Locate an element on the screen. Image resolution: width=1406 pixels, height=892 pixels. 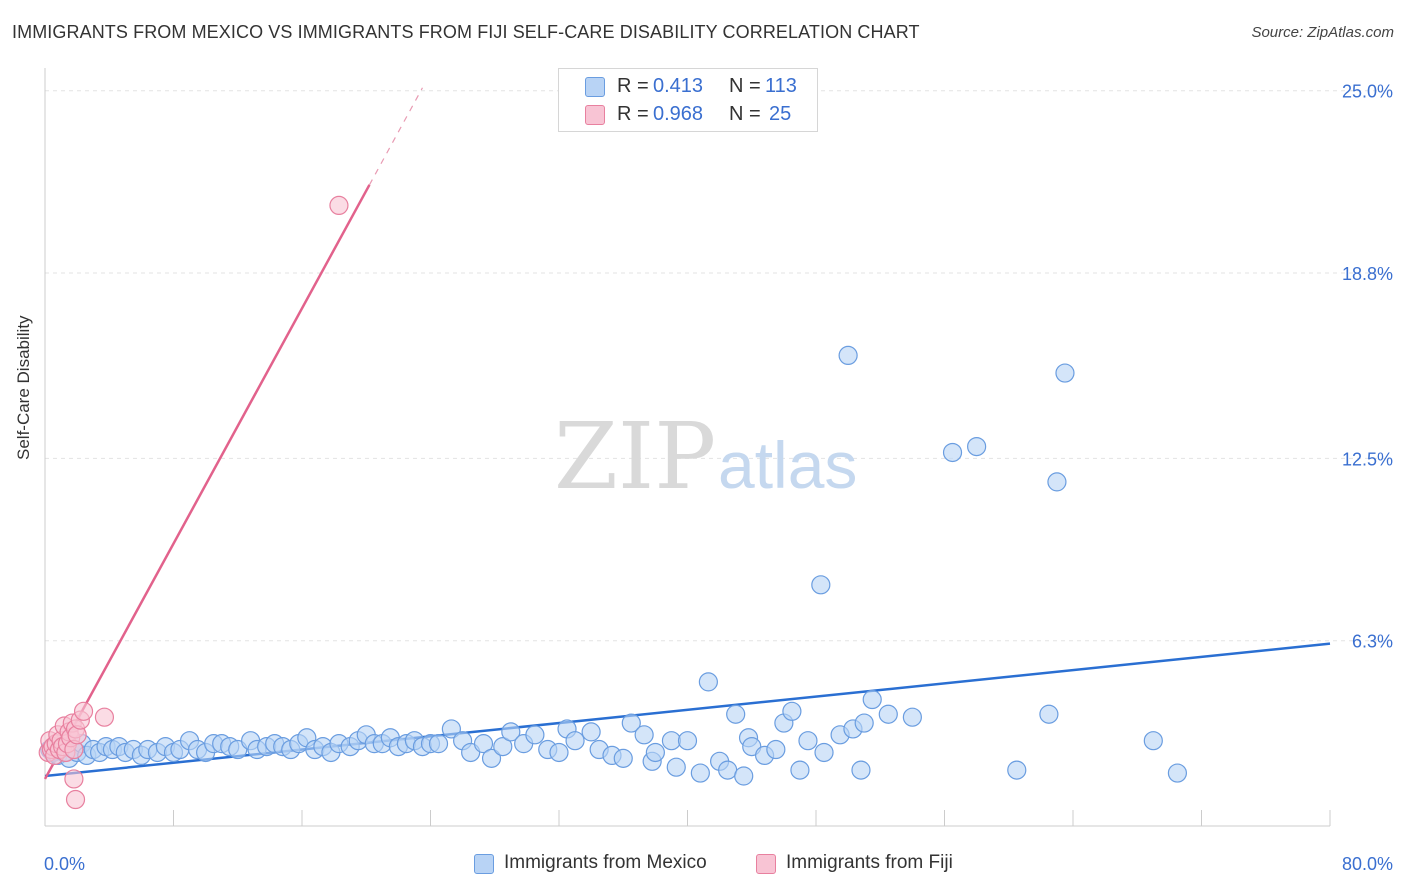
y-tick-label: 18.8% is located at coordinates (1367, 274).